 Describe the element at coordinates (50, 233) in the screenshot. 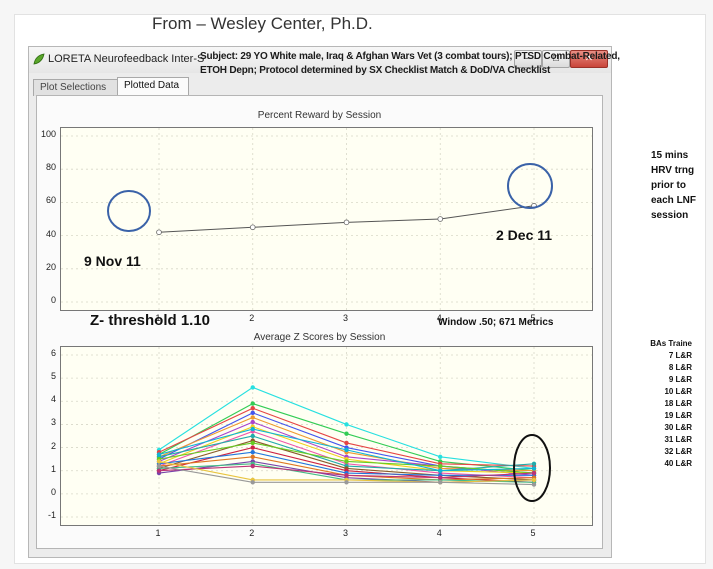

I see `y-tick-label: 40` at that location.